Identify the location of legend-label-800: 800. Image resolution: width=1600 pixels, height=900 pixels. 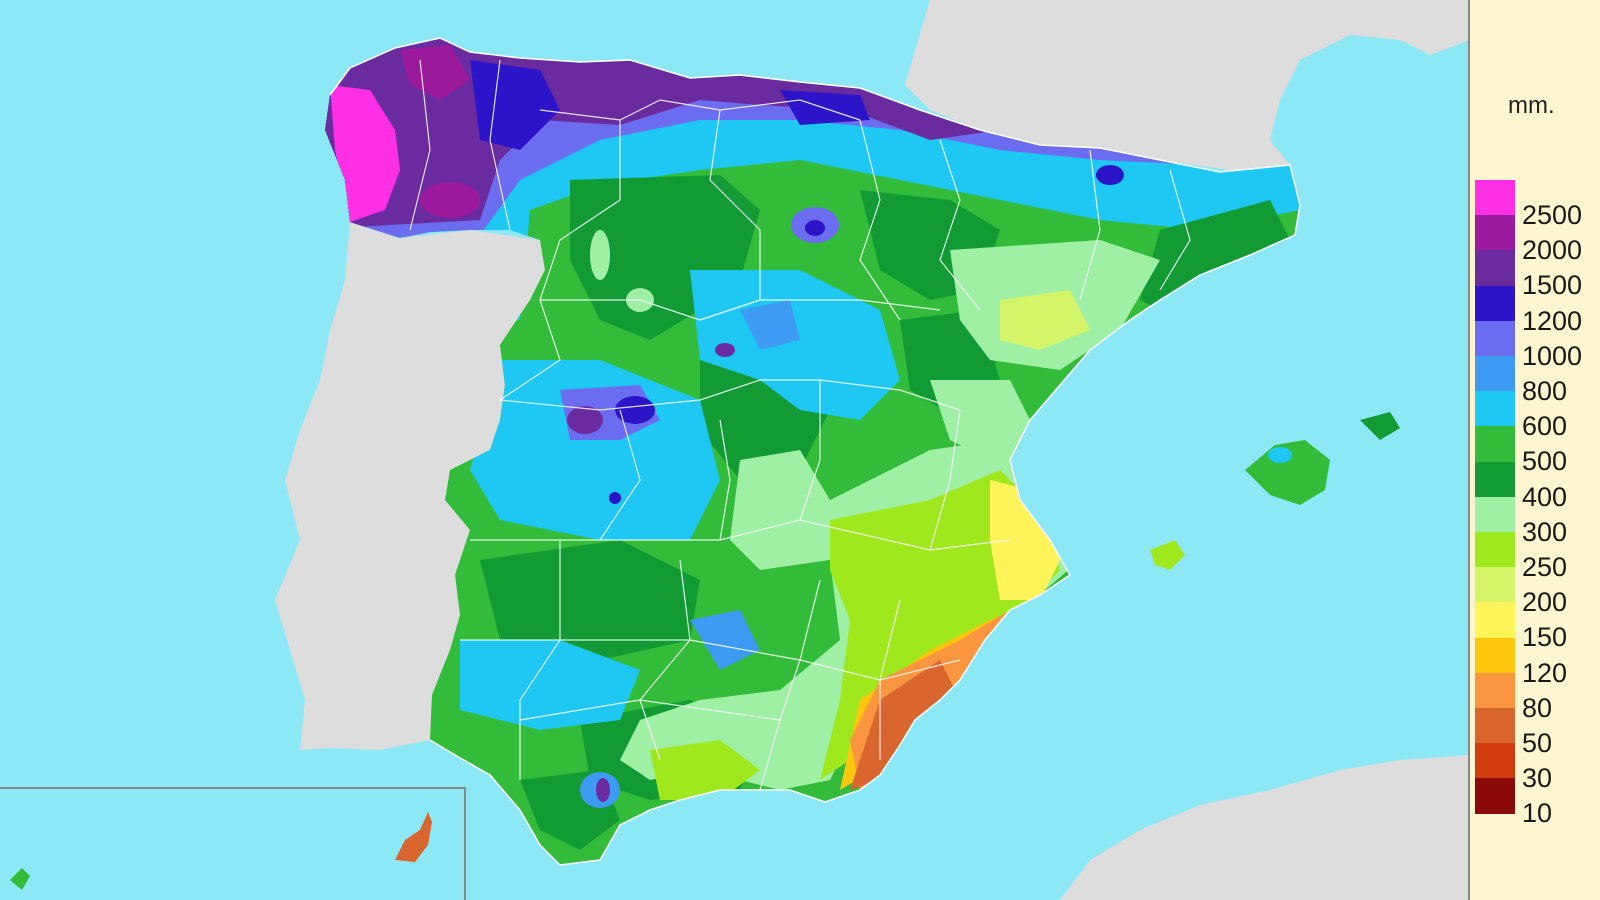
(1545, 391).